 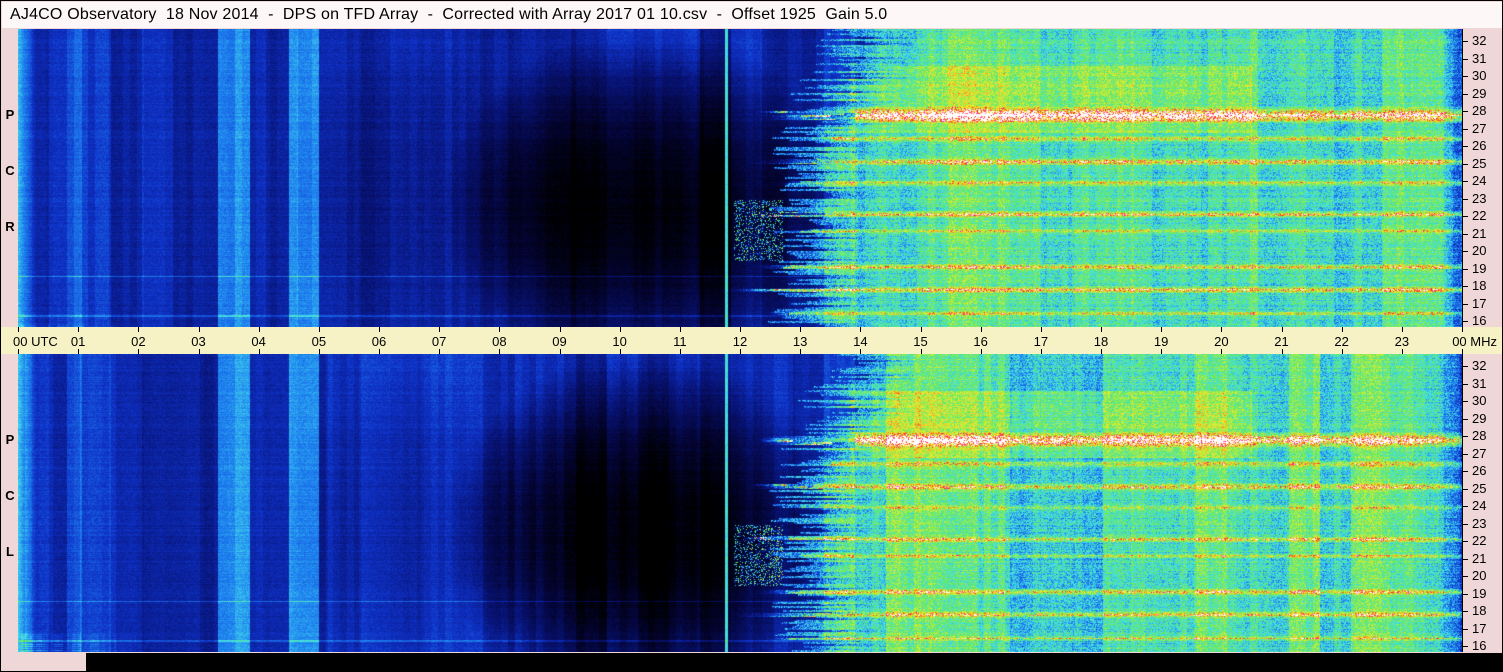 I want to click on freq-label: 20, so click(x=1479, y=250).